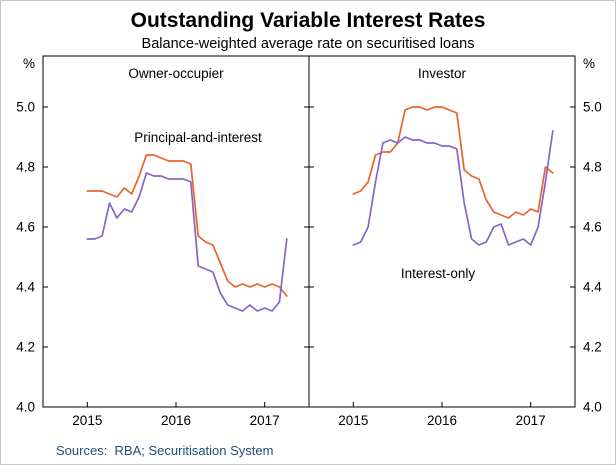  I want to click on y-axis-label-right: 4.8, so click(592, 167).